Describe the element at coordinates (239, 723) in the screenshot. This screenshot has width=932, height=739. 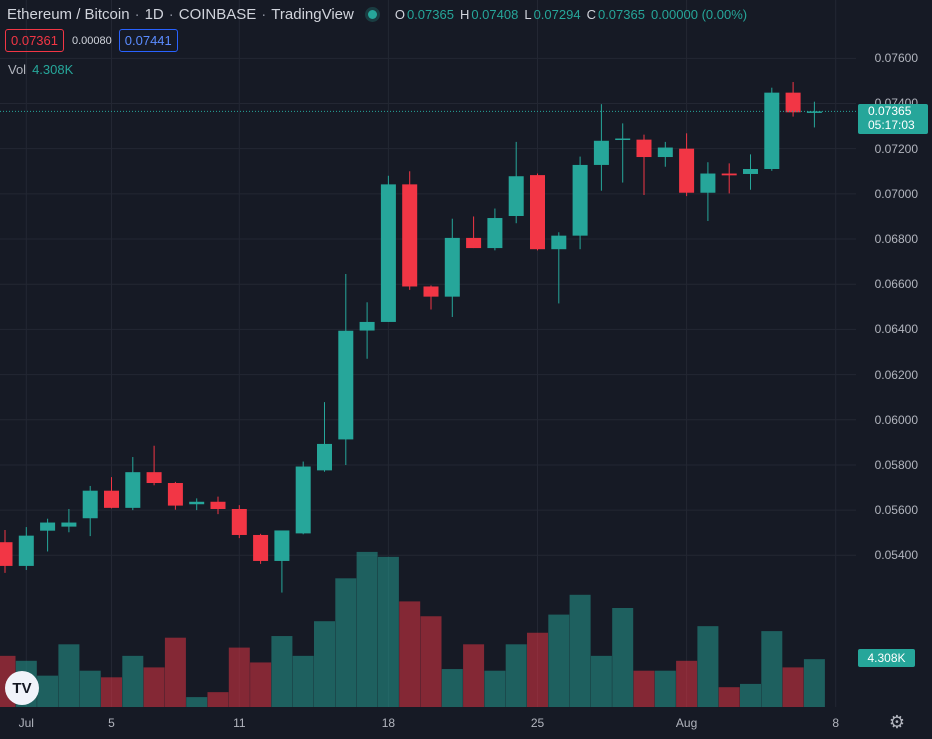
I see `time-tick-label: 11` at that location.